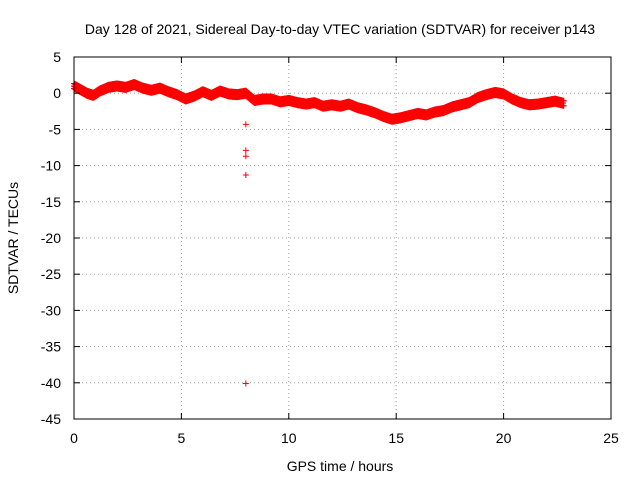  Describe the element at coordinates (55, 129) in the screenshot. I see `y-tick-label: -5` at that location.